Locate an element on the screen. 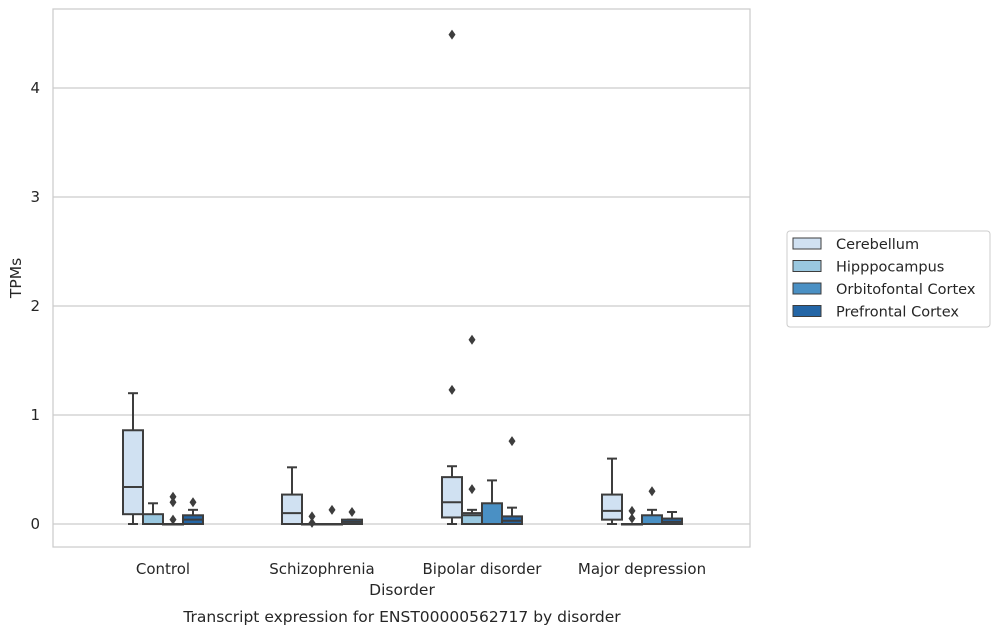  y-tick-label: 2 is located at coordinates (35, 306).